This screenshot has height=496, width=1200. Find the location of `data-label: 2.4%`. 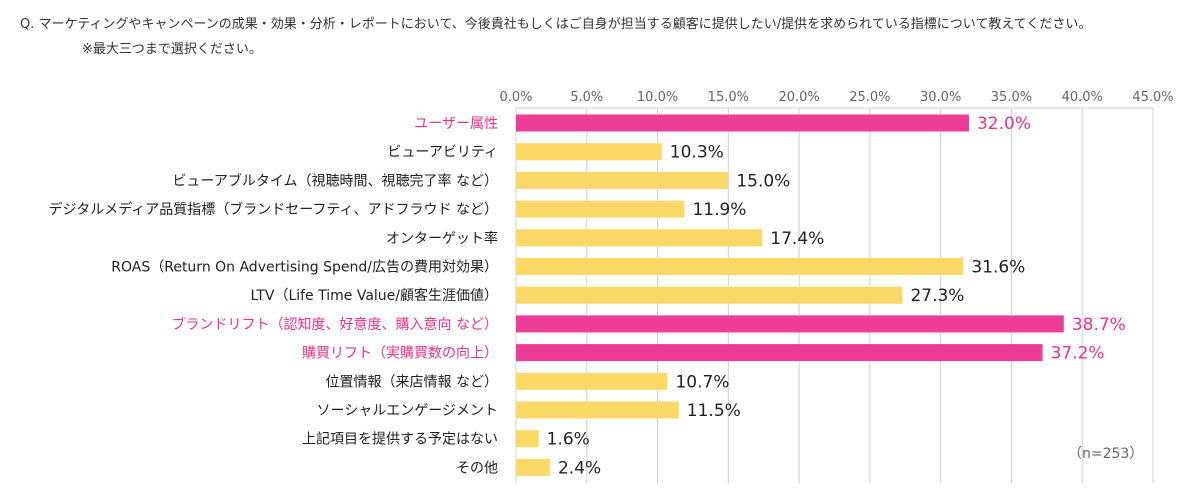

data-label: 2.4% is located at coordinates (579, 468).